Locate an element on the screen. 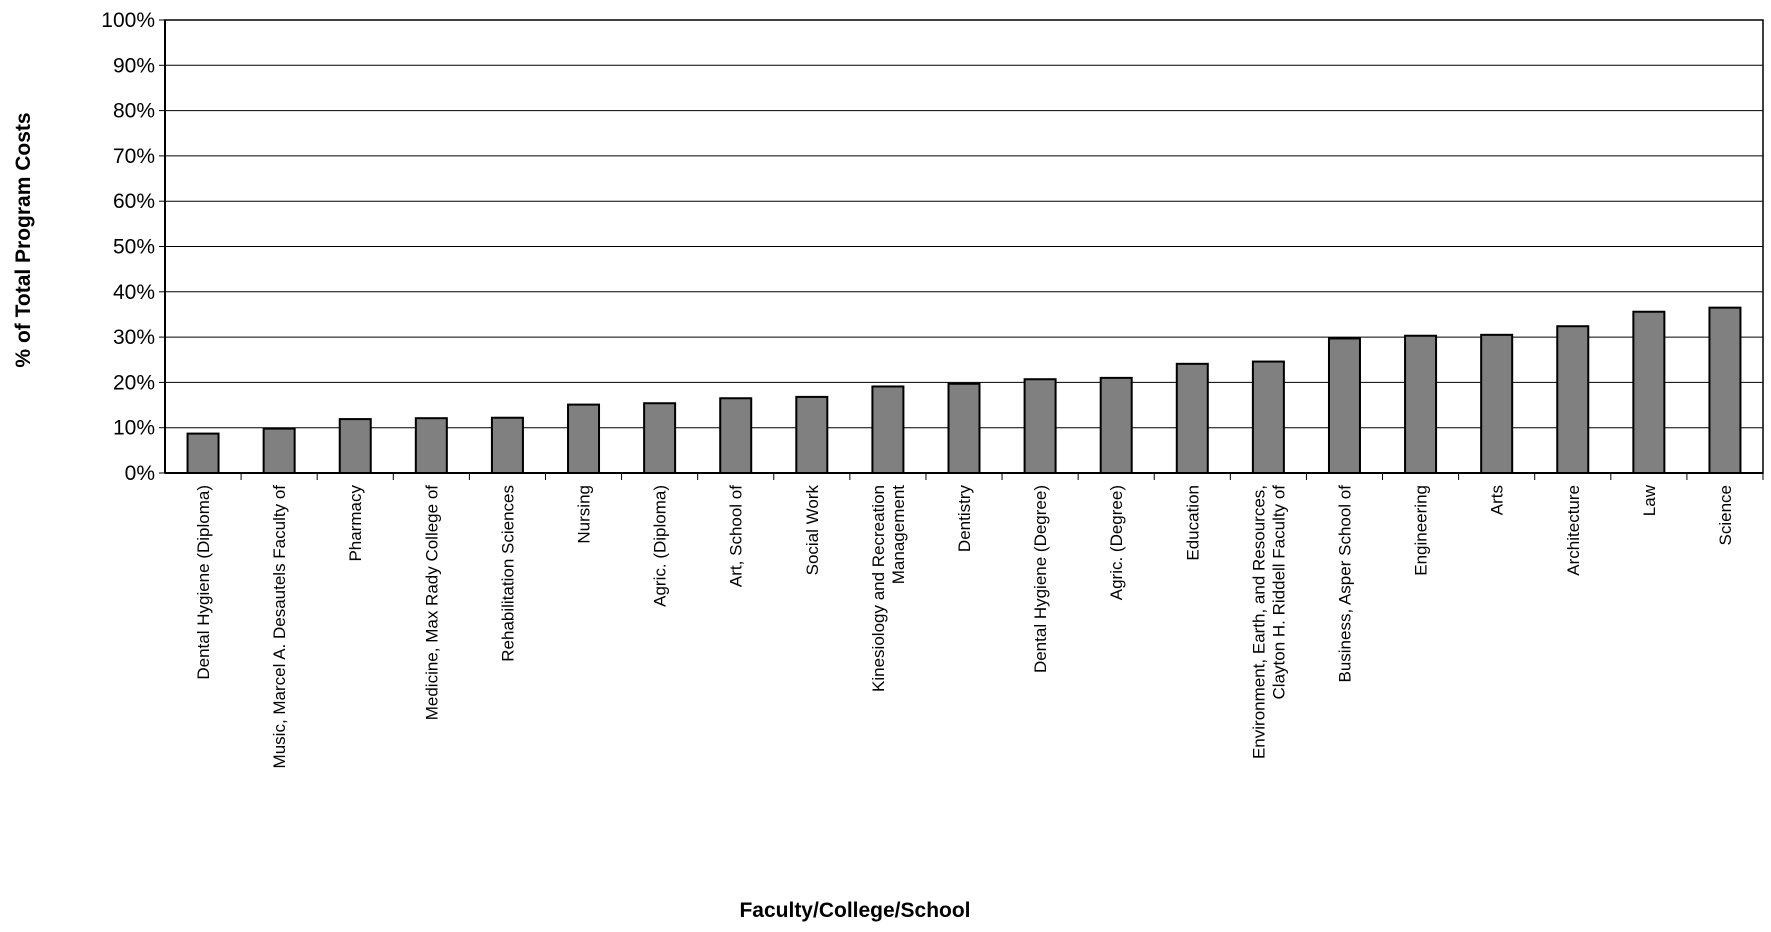 The image size is (1771, 932). x-tick-label: Science is located at coordinates (1725, 515).